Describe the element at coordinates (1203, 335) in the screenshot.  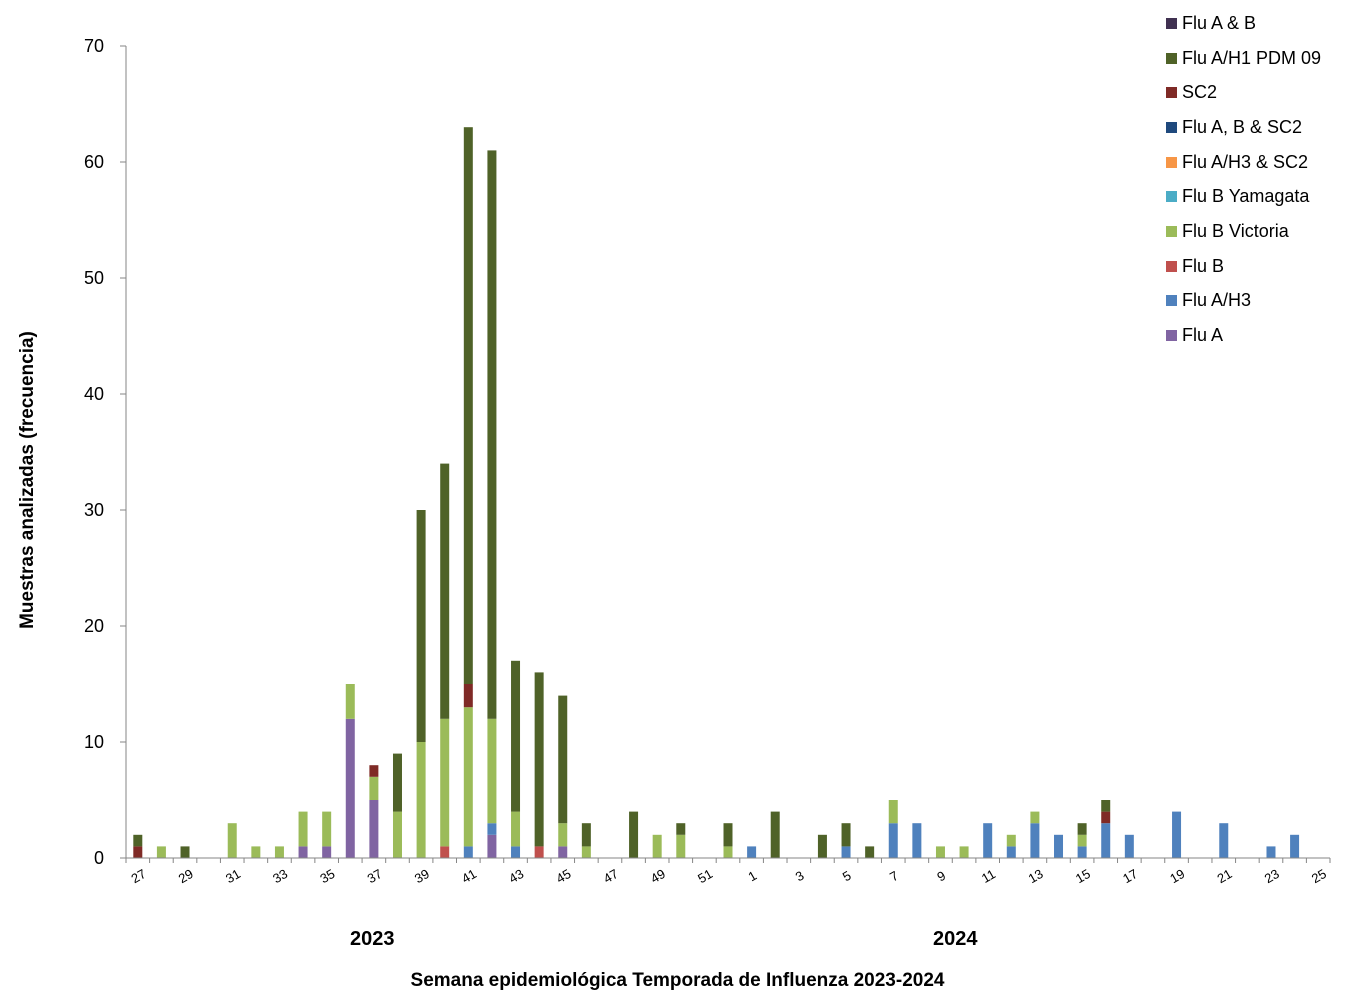
I see `legend-label: Flu A` at that location.